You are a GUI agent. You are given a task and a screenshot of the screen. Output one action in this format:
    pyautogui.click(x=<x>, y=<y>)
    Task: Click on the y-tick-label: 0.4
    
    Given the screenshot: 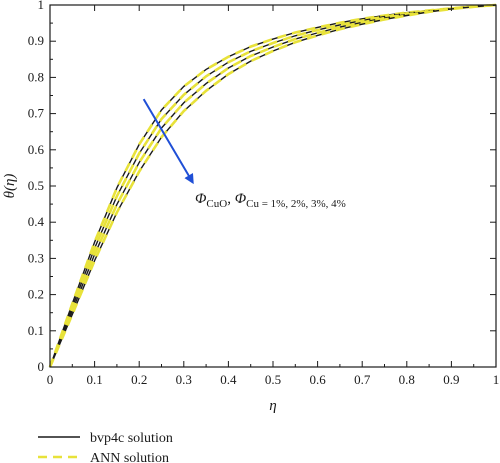 What is the action you would take?
    pyautogui.click(x=36, y=221)
    